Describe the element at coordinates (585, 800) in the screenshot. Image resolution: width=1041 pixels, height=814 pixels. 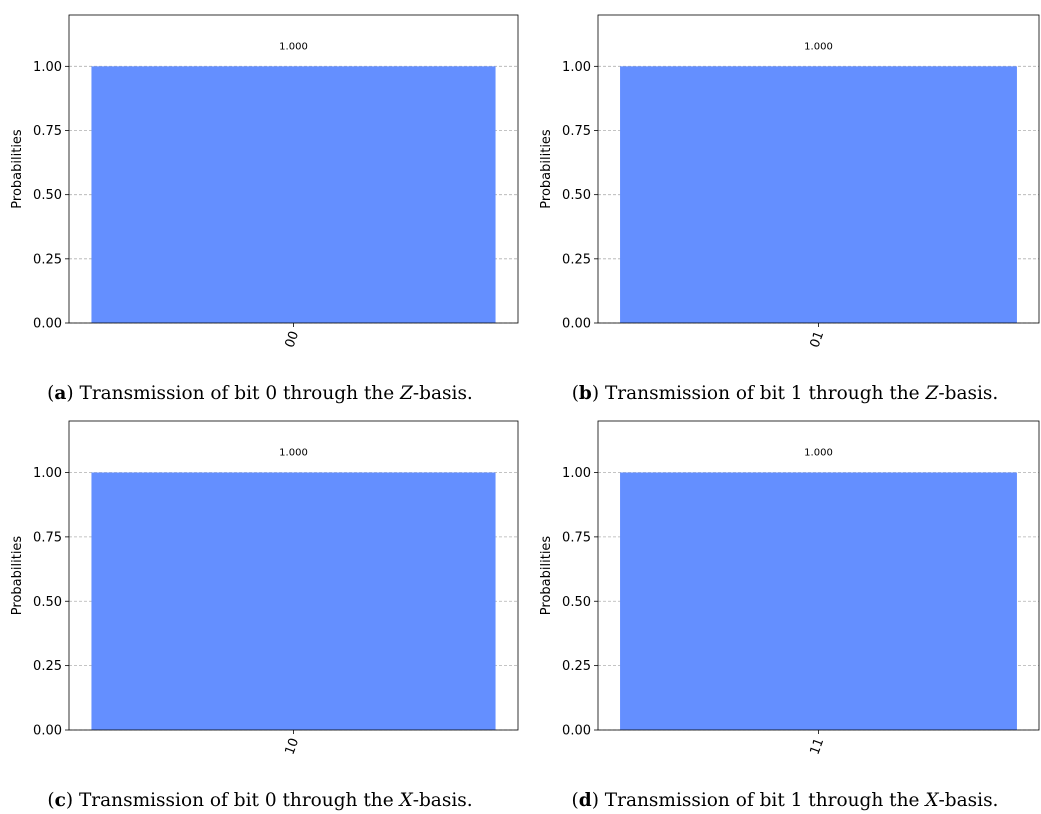
I see `caption-tag: d` at that location.